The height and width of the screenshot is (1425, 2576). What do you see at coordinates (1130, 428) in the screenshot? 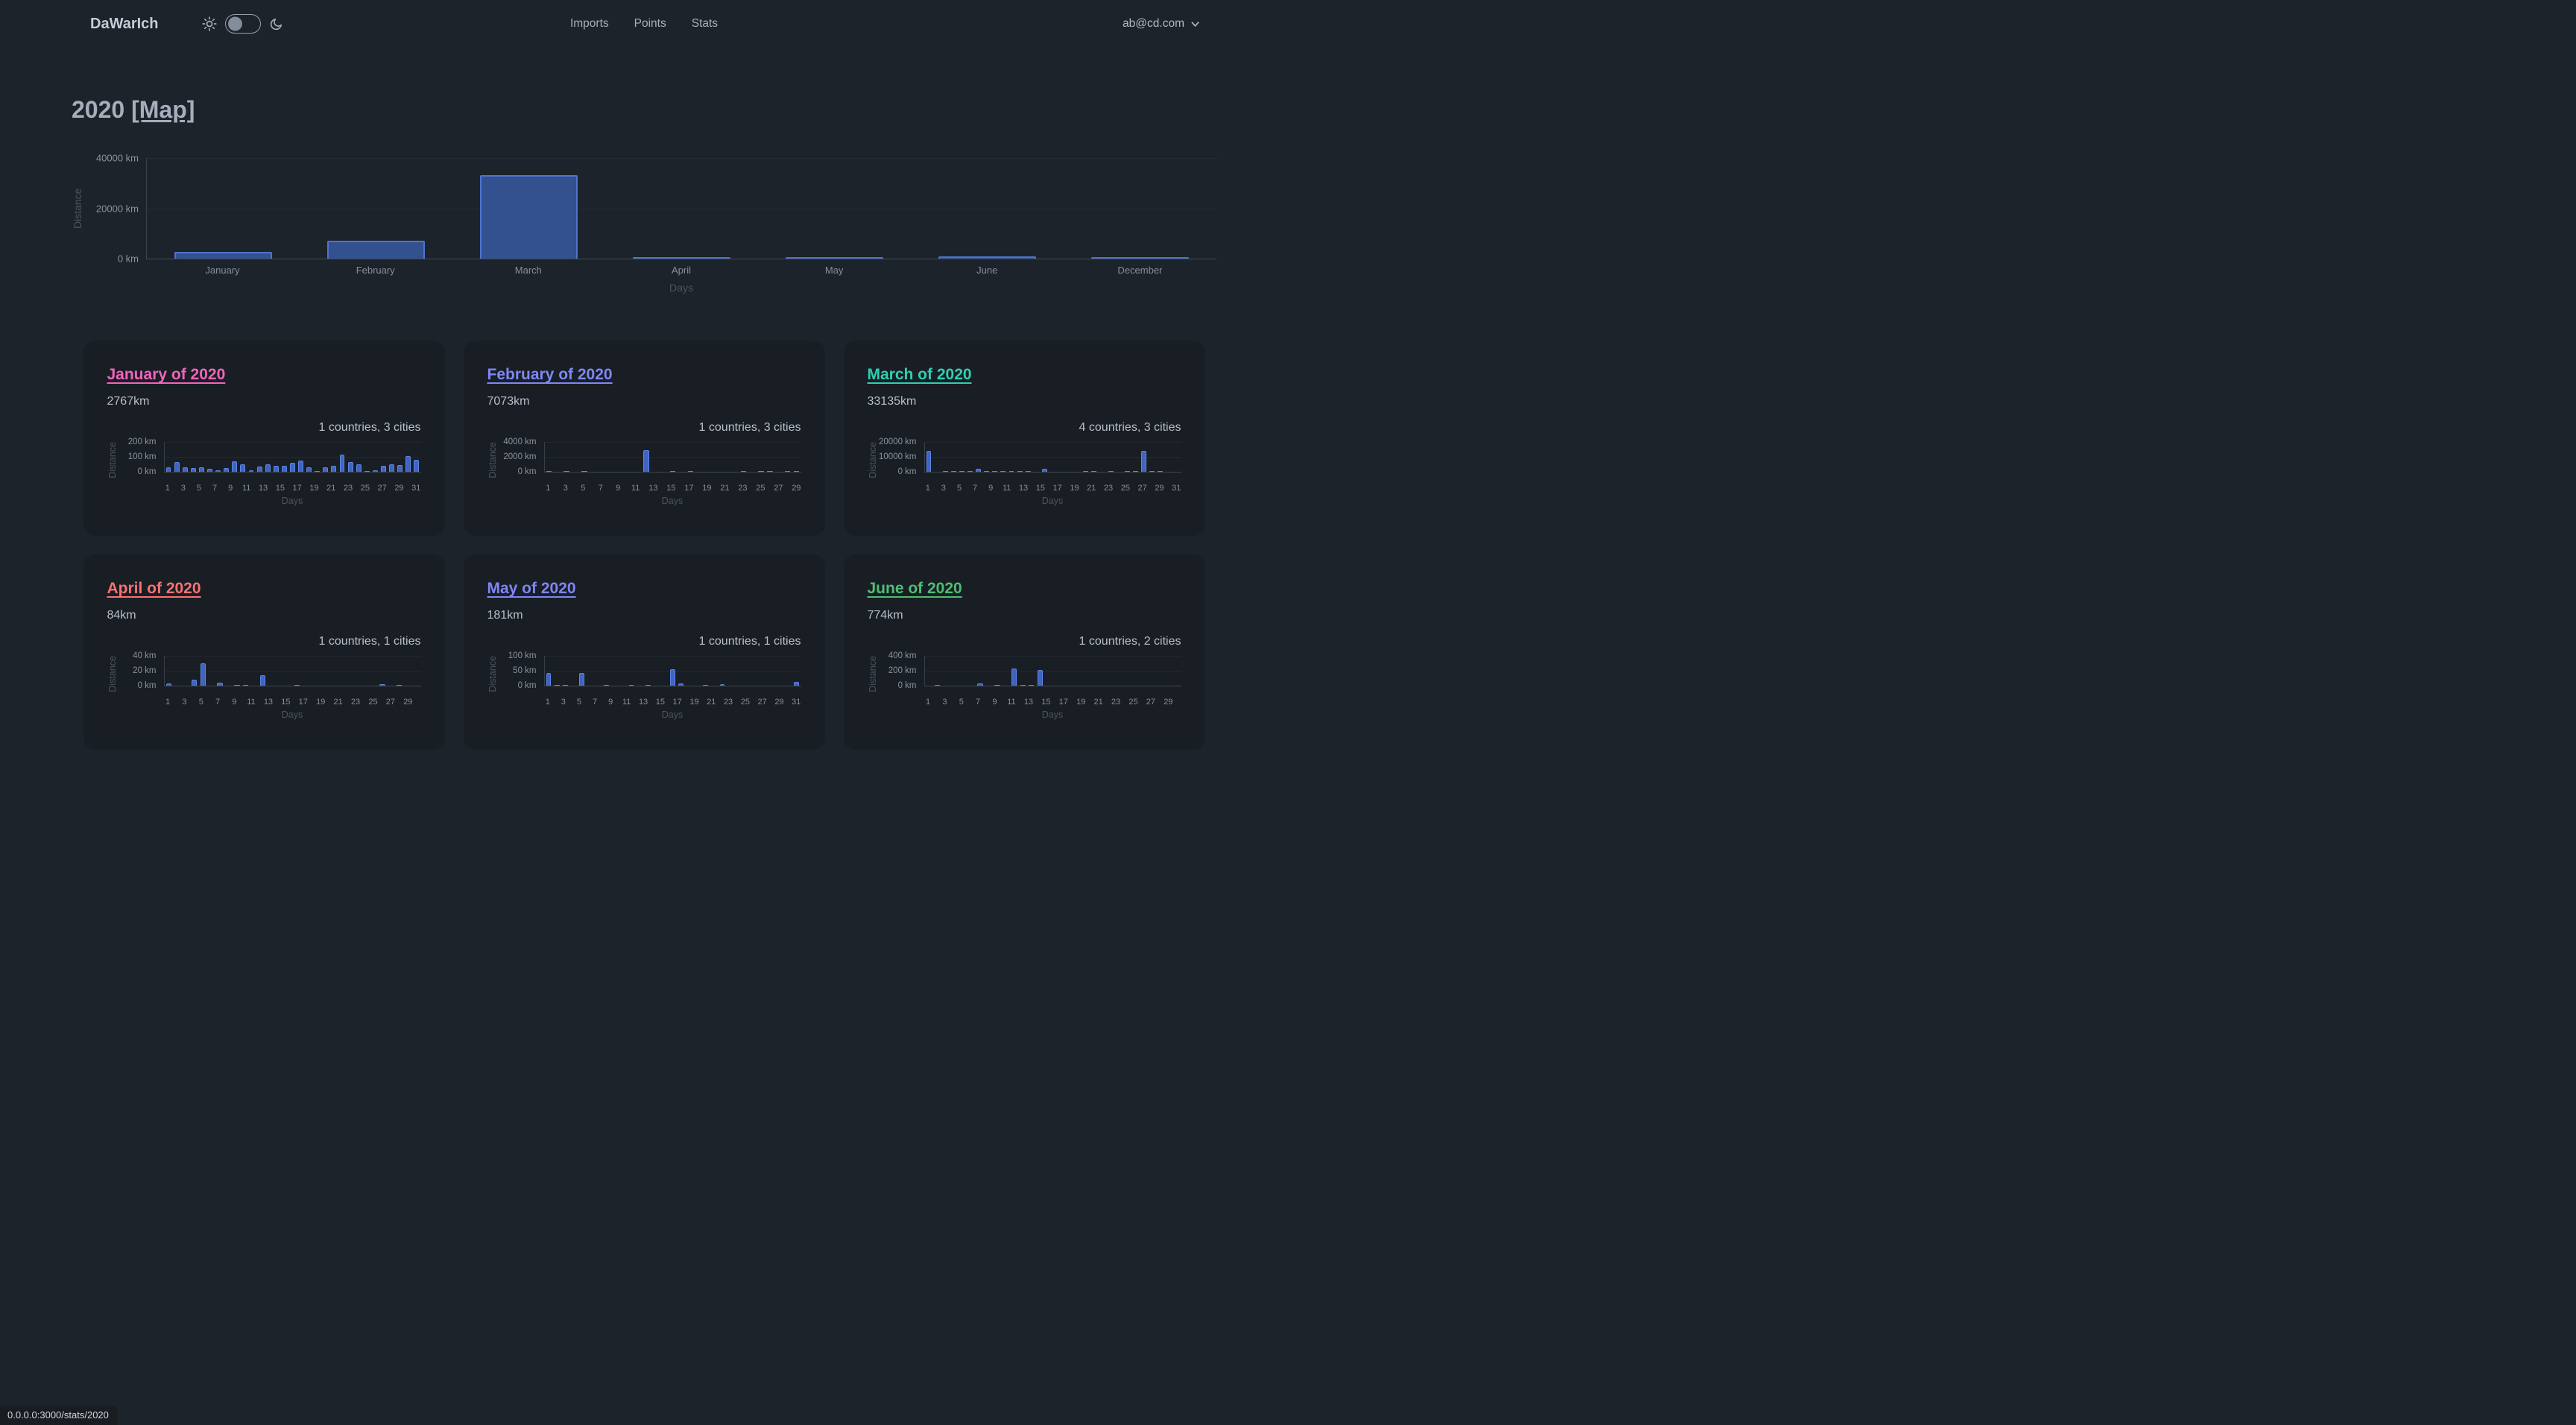
I see `month-summary: 4 countries, 3 cities` at bounding box center [1130, 428].